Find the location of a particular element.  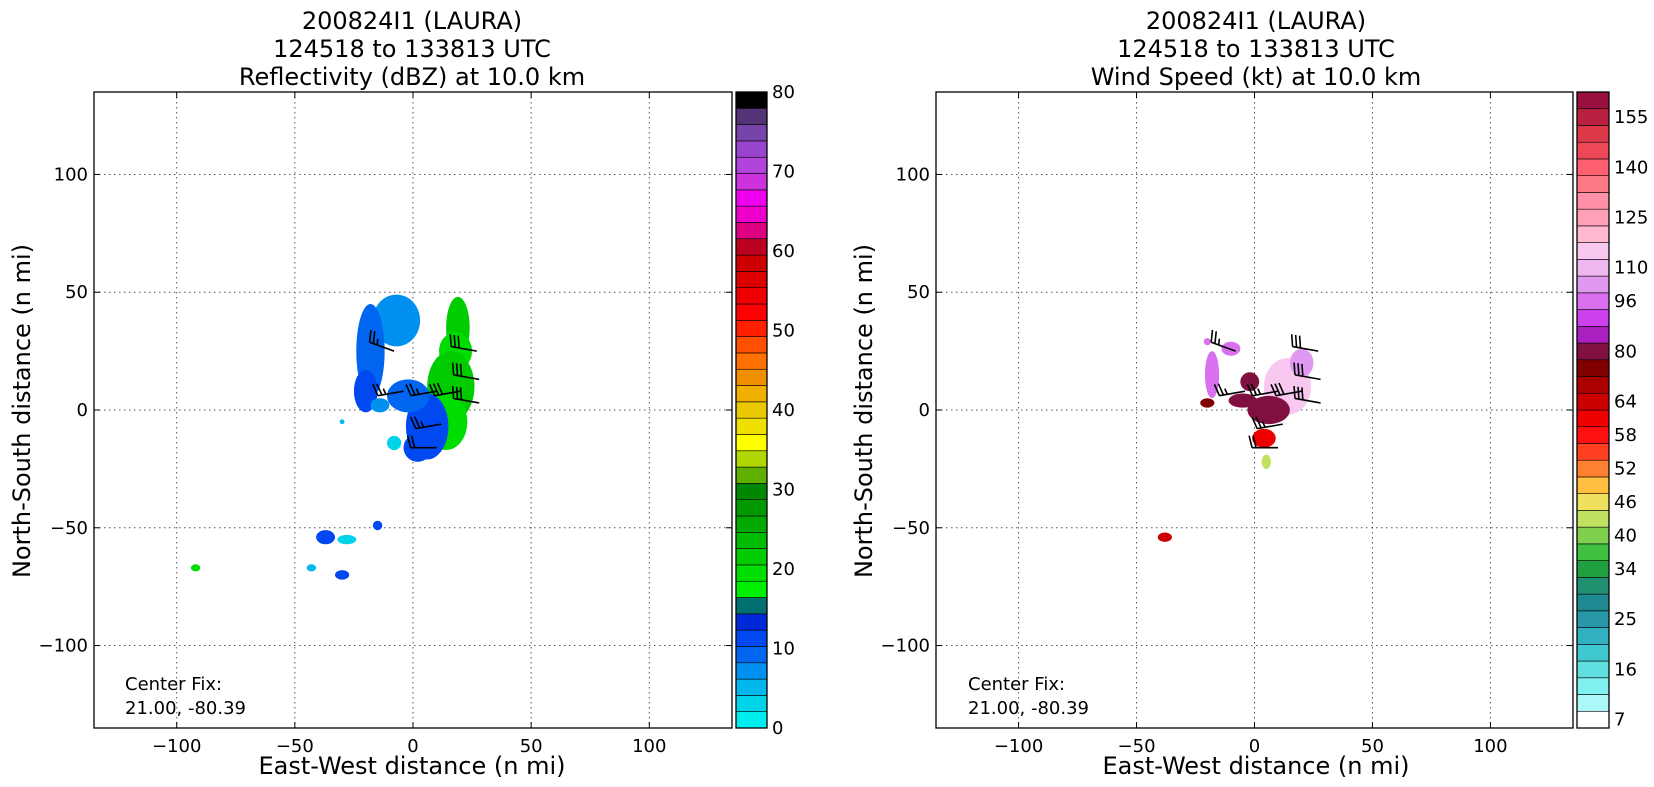

wind-colorbar-label: 46 is located at coordinates (1625, 502).